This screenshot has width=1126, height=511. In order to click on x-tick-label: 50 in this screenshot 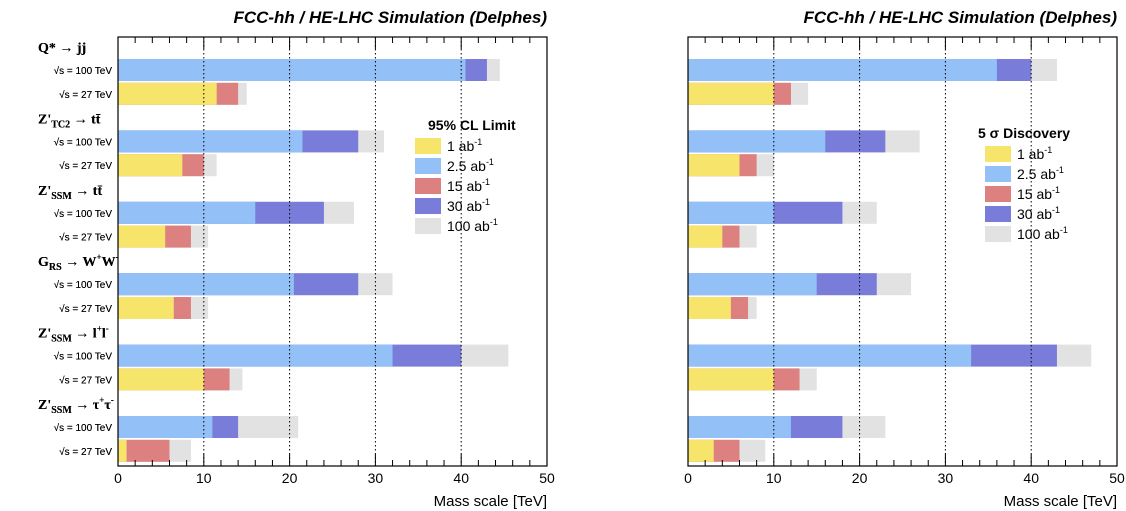, I will do `click(547, 478)`.